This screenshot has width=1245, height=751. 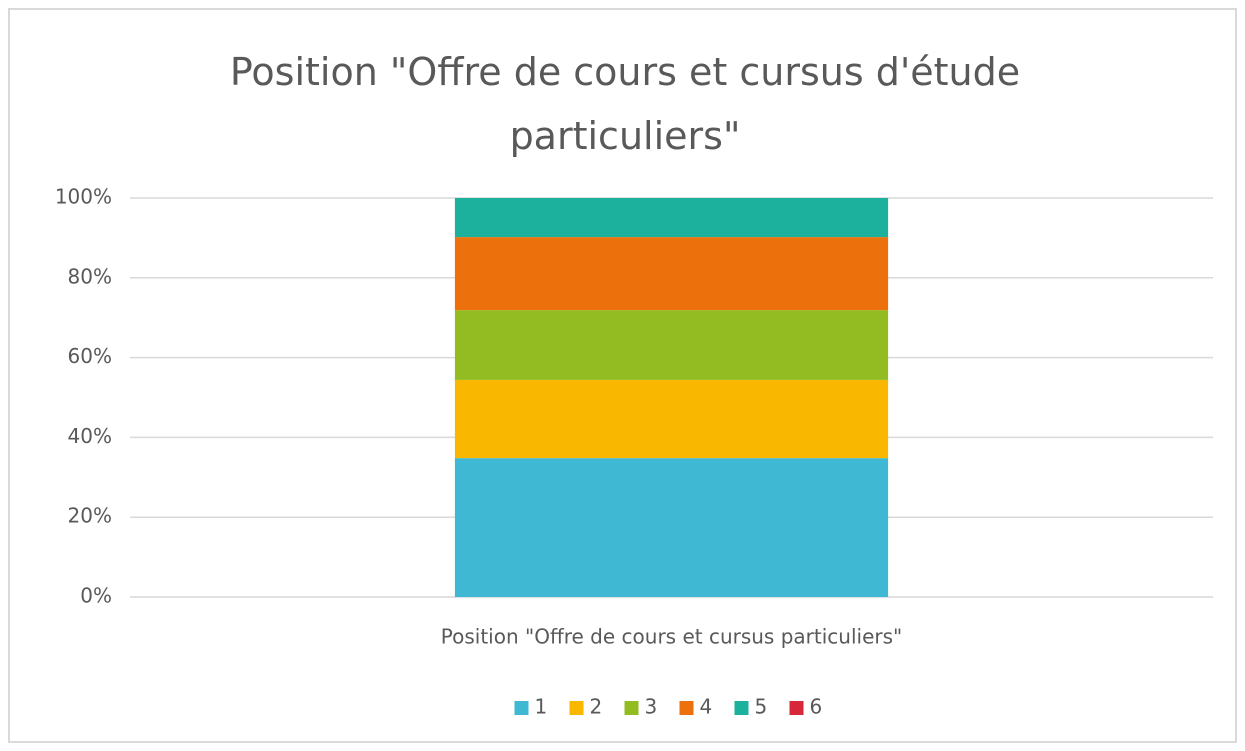 What do you see at coordinates (90, 276) in the screenshot?
I see `y-tick-label: 80%` at bounding box center [90, 276].